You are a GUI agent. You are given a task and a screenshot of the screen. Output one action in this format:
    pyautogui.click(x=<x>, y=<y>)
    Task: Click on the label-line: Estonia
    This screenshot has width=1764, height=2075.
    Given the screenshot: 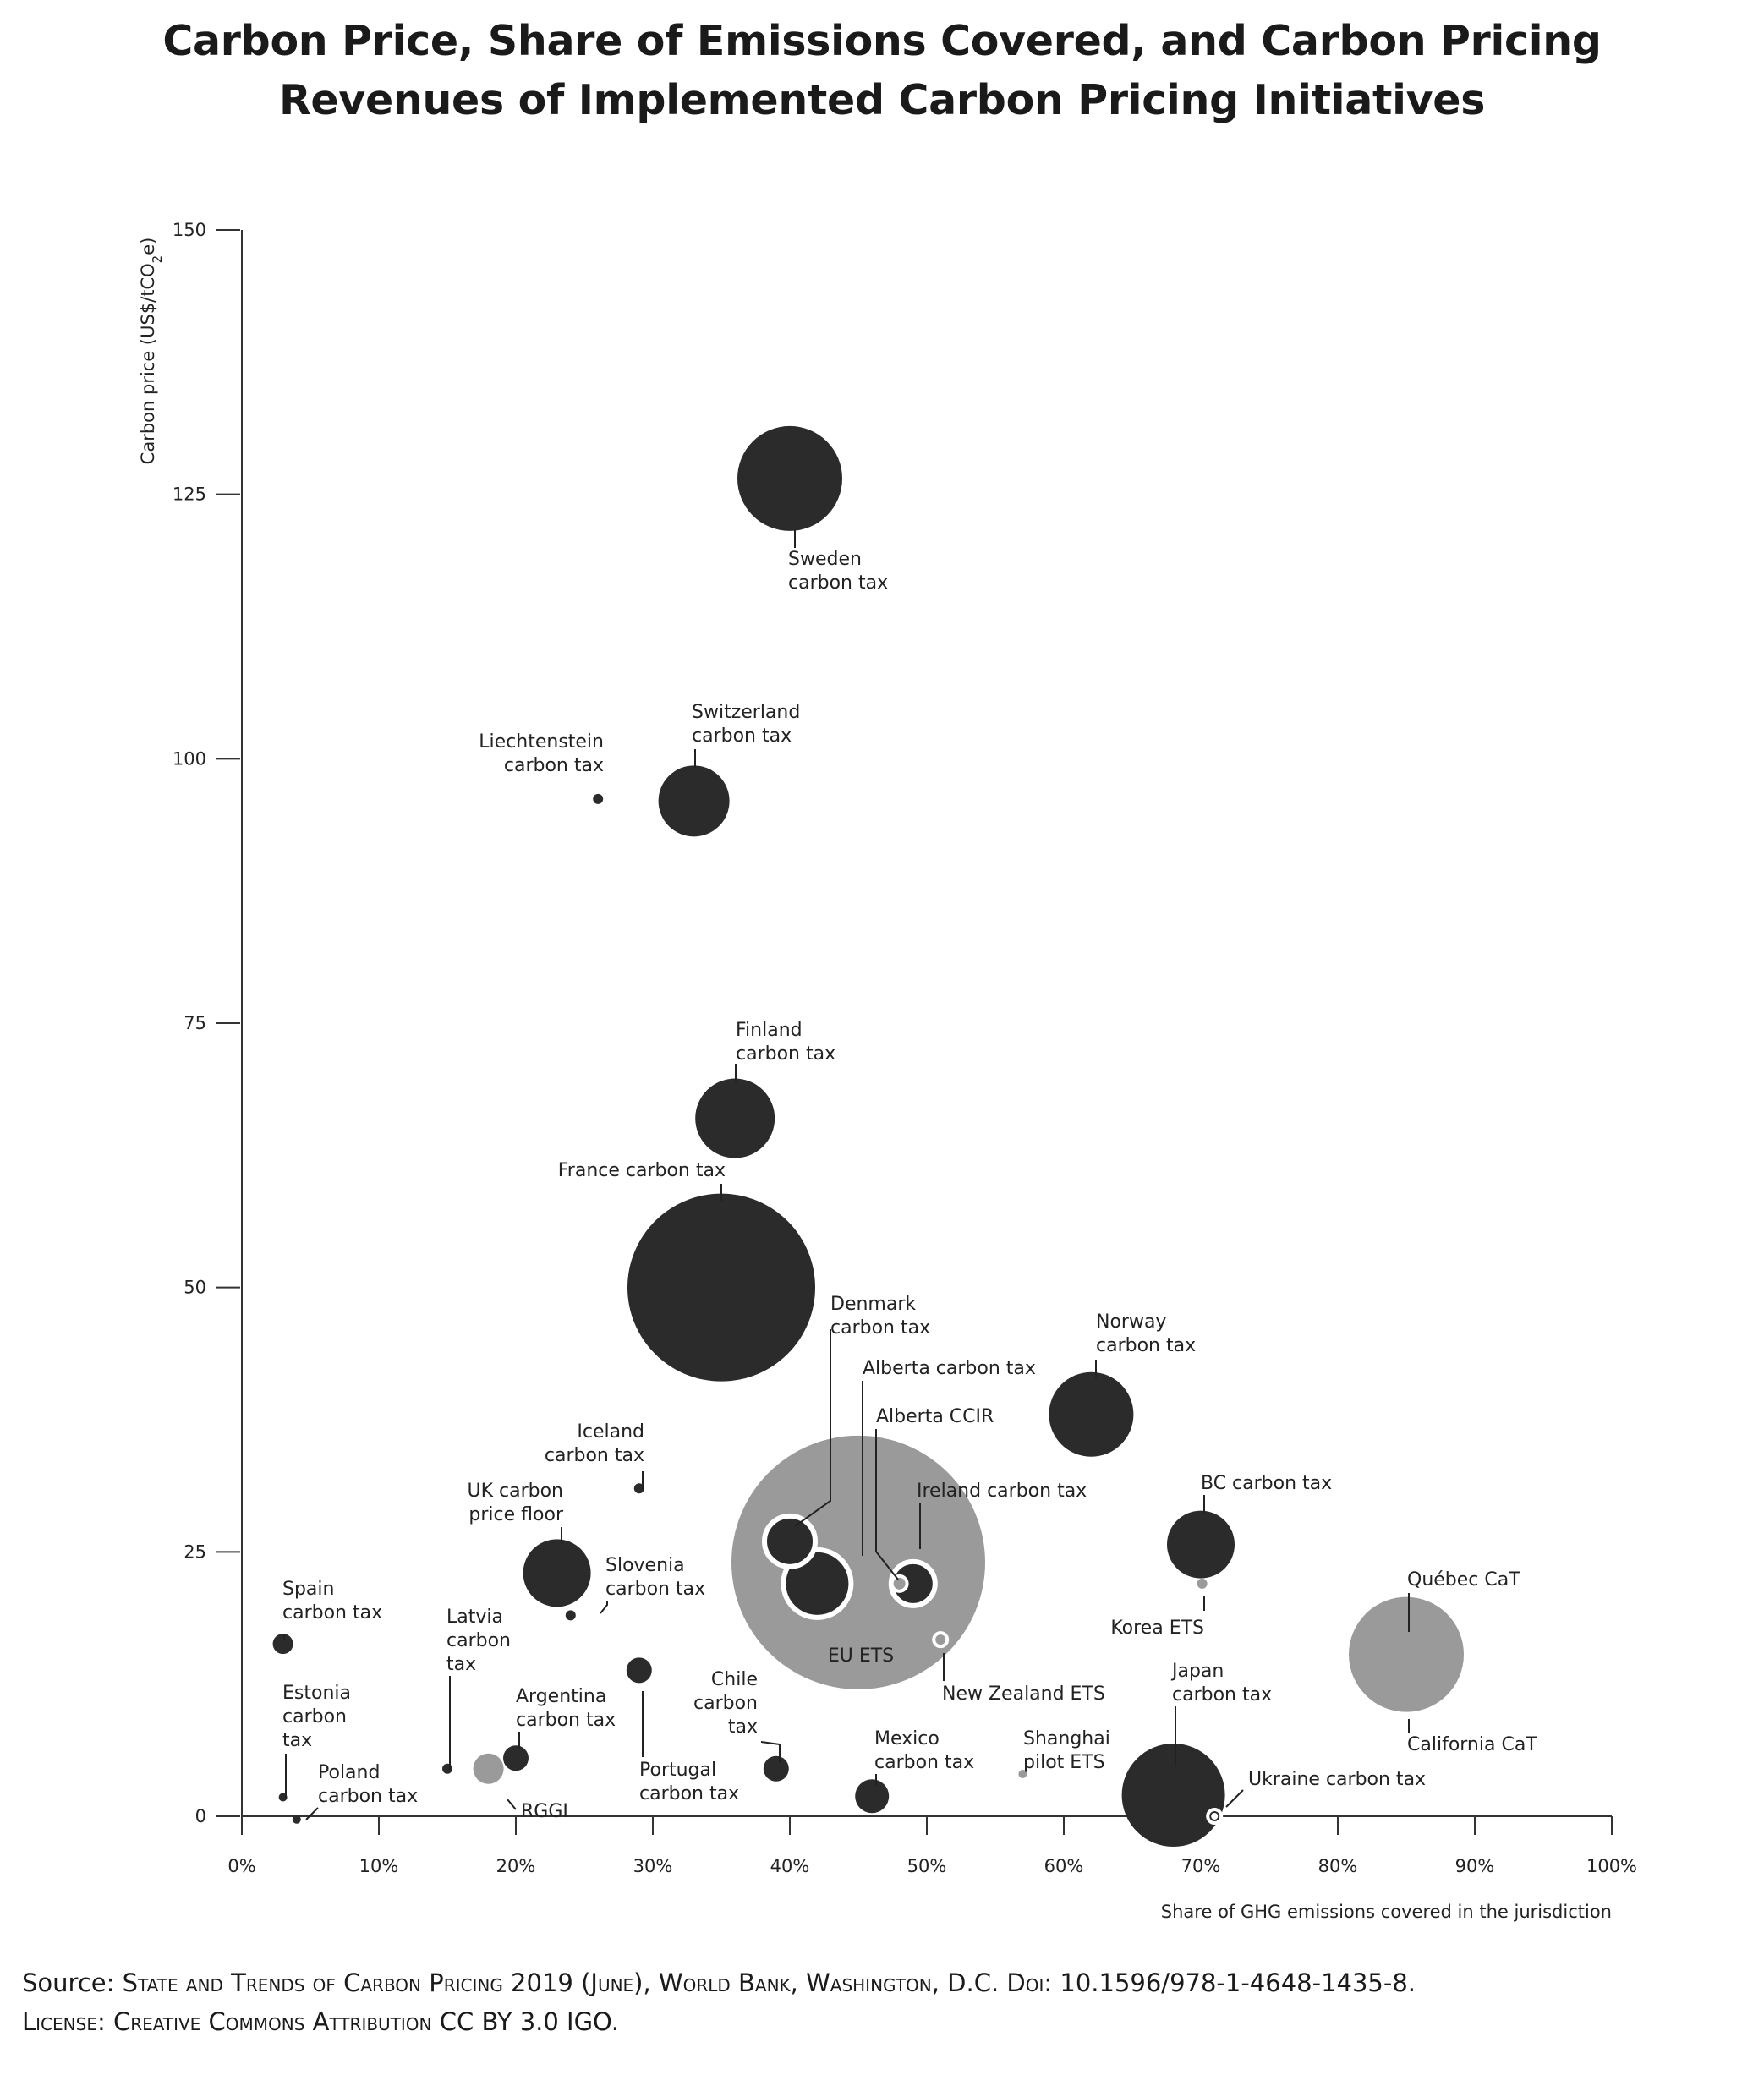 What is the action you would take?
    pyautogui.click(x=316, y=1693)
    